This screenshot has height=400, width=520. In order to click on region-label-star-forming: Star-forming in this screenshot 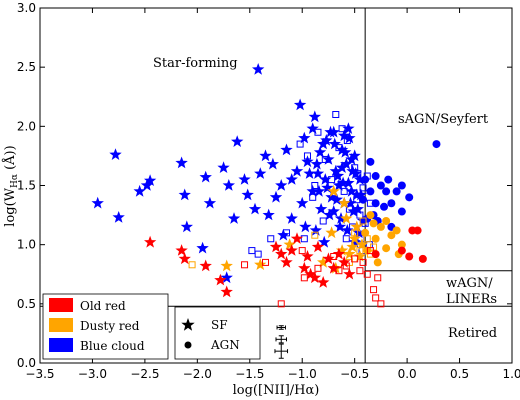, I will do `click(195, 63)`.